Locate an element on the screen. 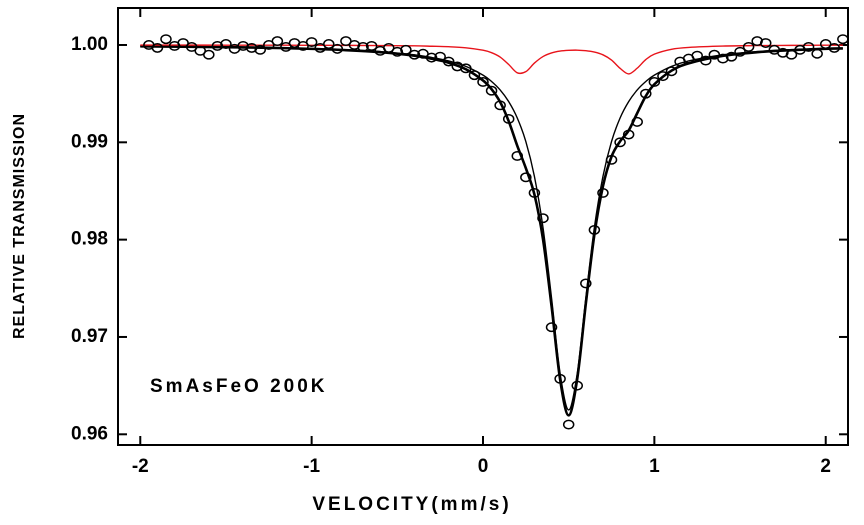 Image resolution: width=864 pixels, height=525 pixels. fit-line is located at coordinates (491, 59).